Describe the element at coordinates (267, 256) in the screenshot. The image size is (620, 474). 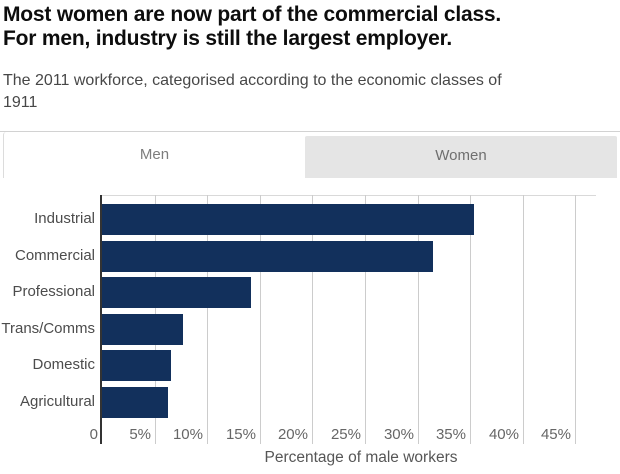
I see `bar-commercial` at that location.